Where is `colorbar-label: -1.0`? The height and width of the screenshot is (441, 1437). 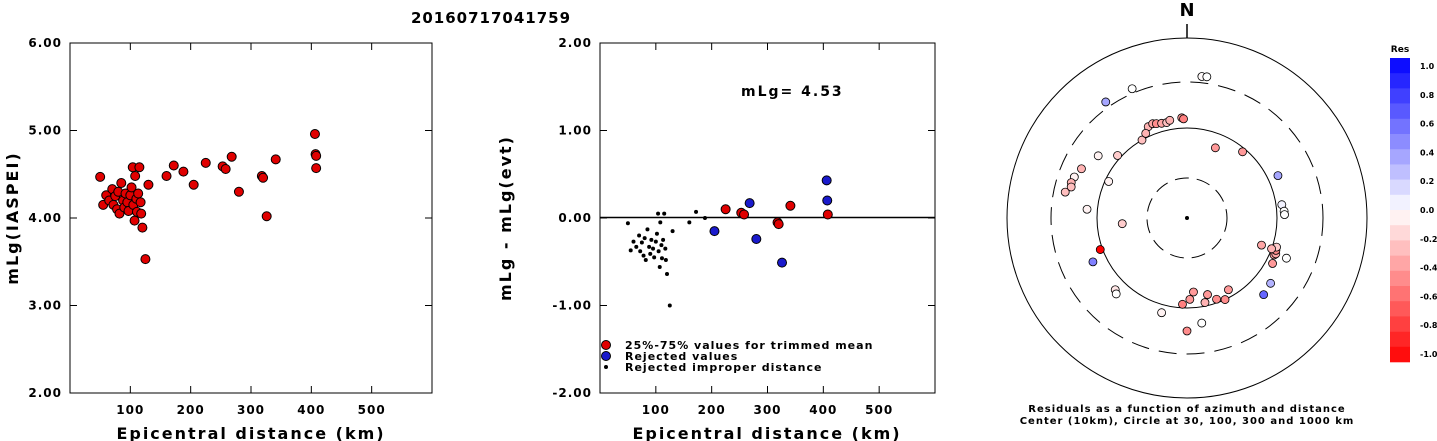 colorbar-label: -1.0 is located at coordinates (1428, 354).